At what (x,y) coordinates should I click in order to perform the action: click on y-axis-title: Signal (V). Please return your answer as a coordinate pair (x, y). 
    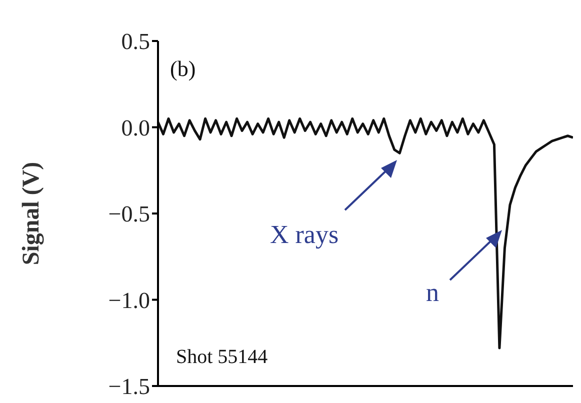
    Looking at the image, I should click on (31, 214).